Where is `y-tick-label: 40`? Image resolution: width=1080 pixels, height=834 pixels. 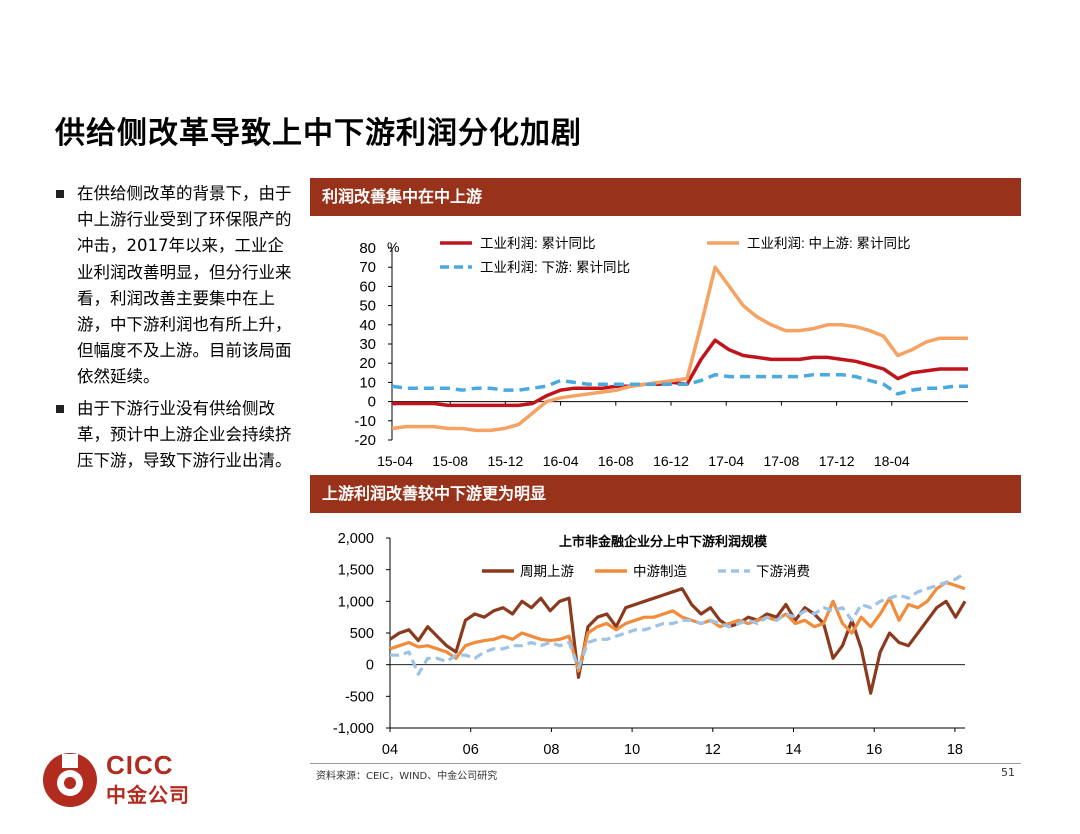 y-tick-label: 40 is located at coordinates (367, 325).